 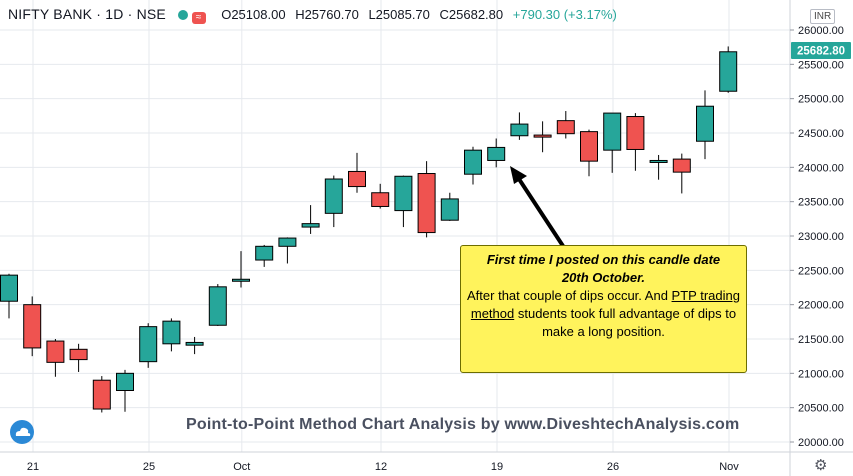 What do you see at coordinates (381, 467) in the screenshot?
I see `x-tick-label: 12` at bounding box center [381, 467].